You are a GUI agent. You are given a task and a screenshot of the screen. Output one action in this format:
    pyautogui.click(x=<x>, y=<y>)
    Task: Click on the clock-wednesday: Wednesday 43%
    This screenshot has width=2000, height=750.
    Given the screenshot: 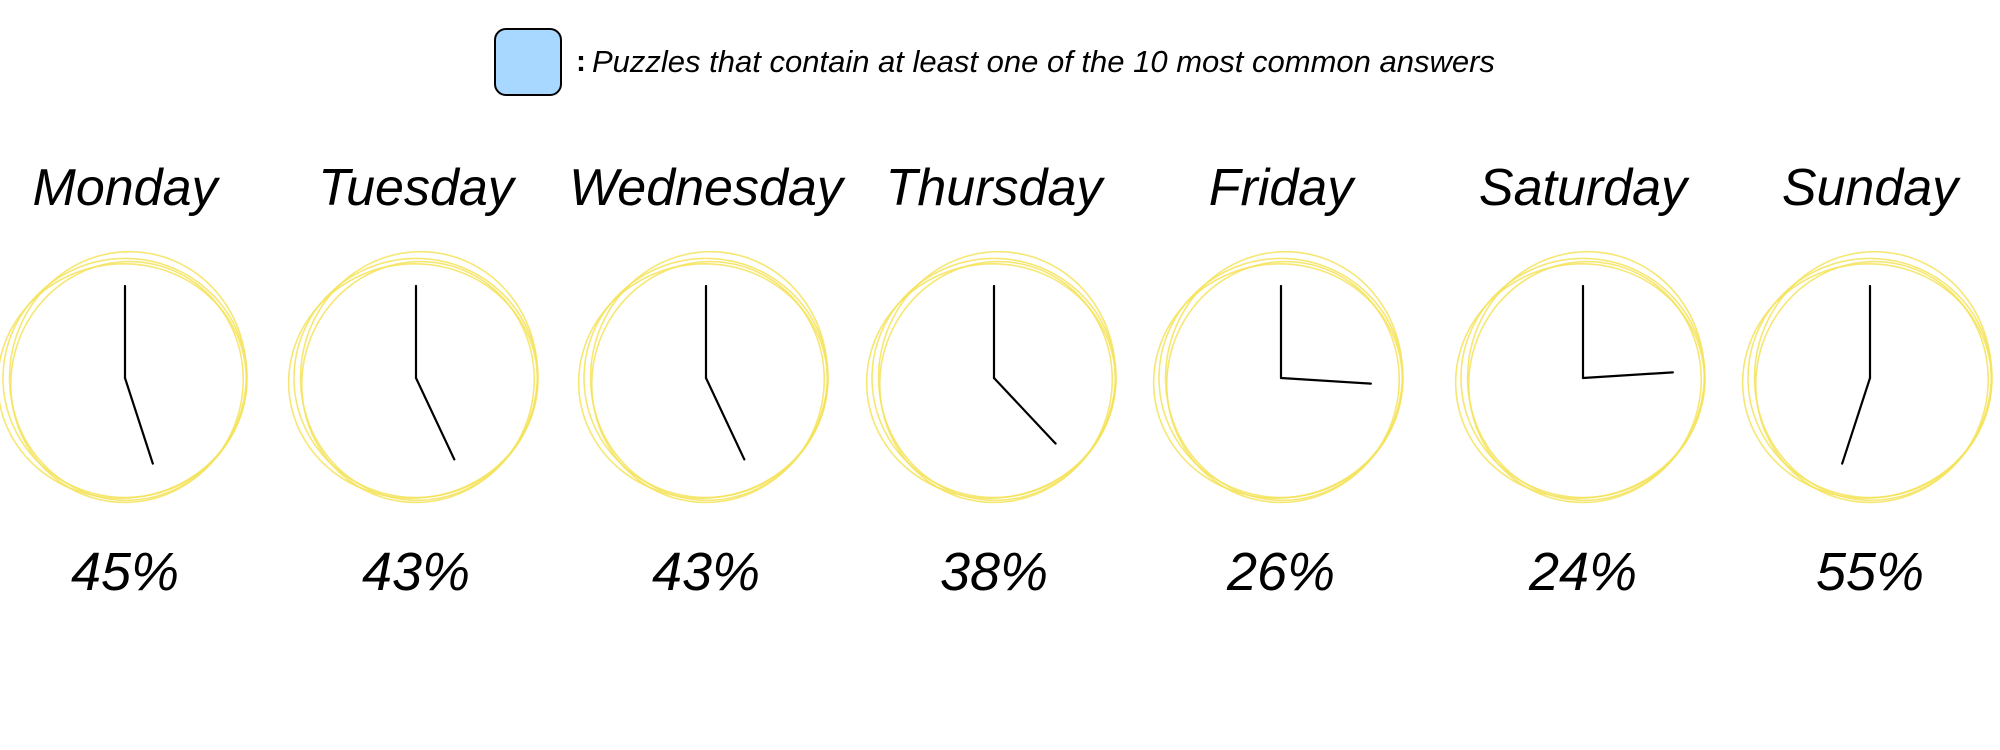 What is the action you would take?
    pyautogui.click(x=707, y=380)
    